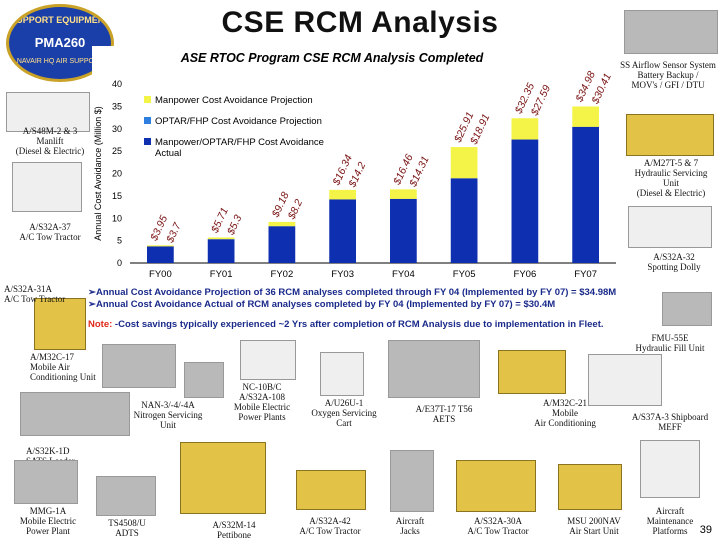 The image size is (720, 540). I want to click on equip-label-ts4508: TS4508/U ADTS, so click(127, 528).